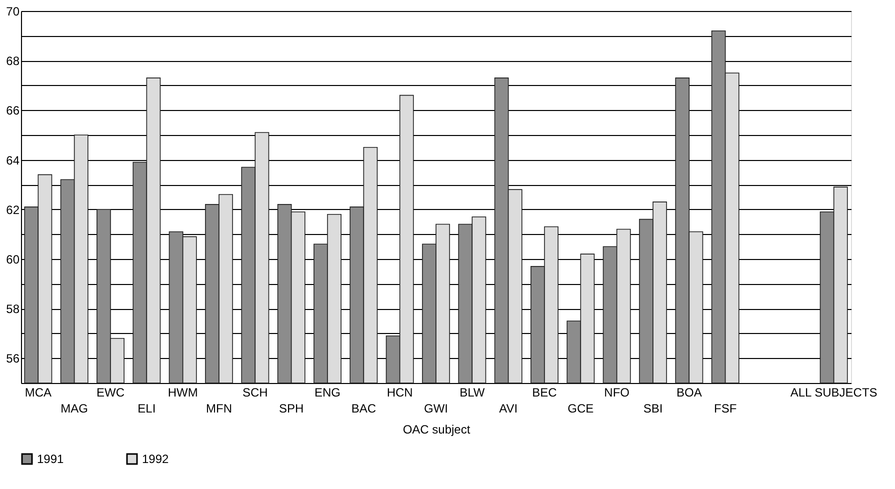 The image size is (895, 489). Describe the element at coordinates (50, 459) in the screenshot. I see `legend-label: 1991` at that location.